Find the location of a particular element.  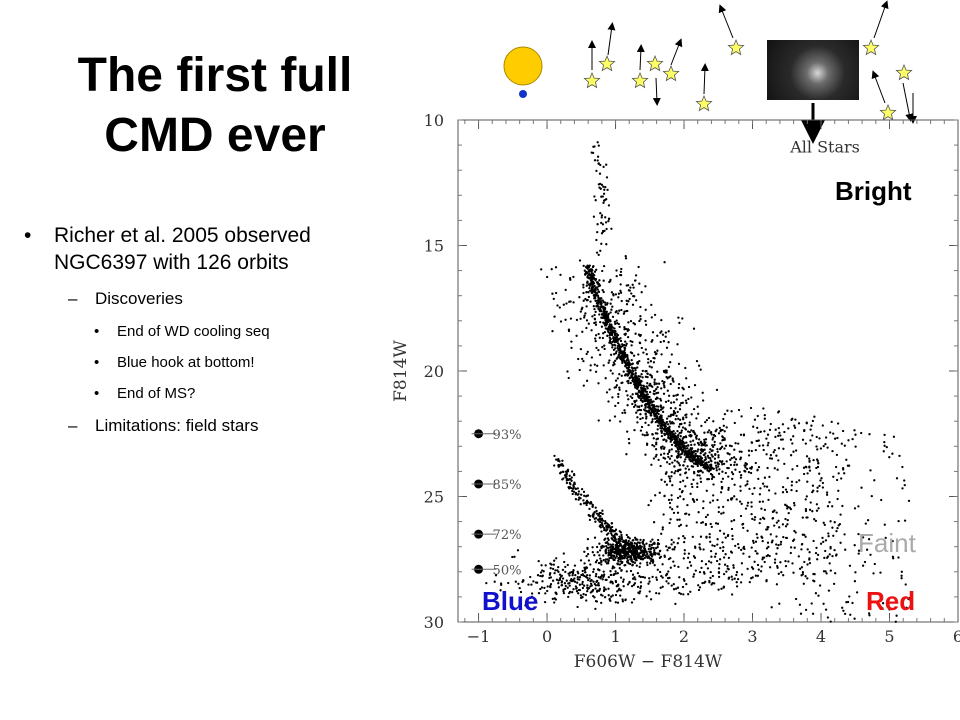

data-point-2050 is located at coordinates (663, 514).